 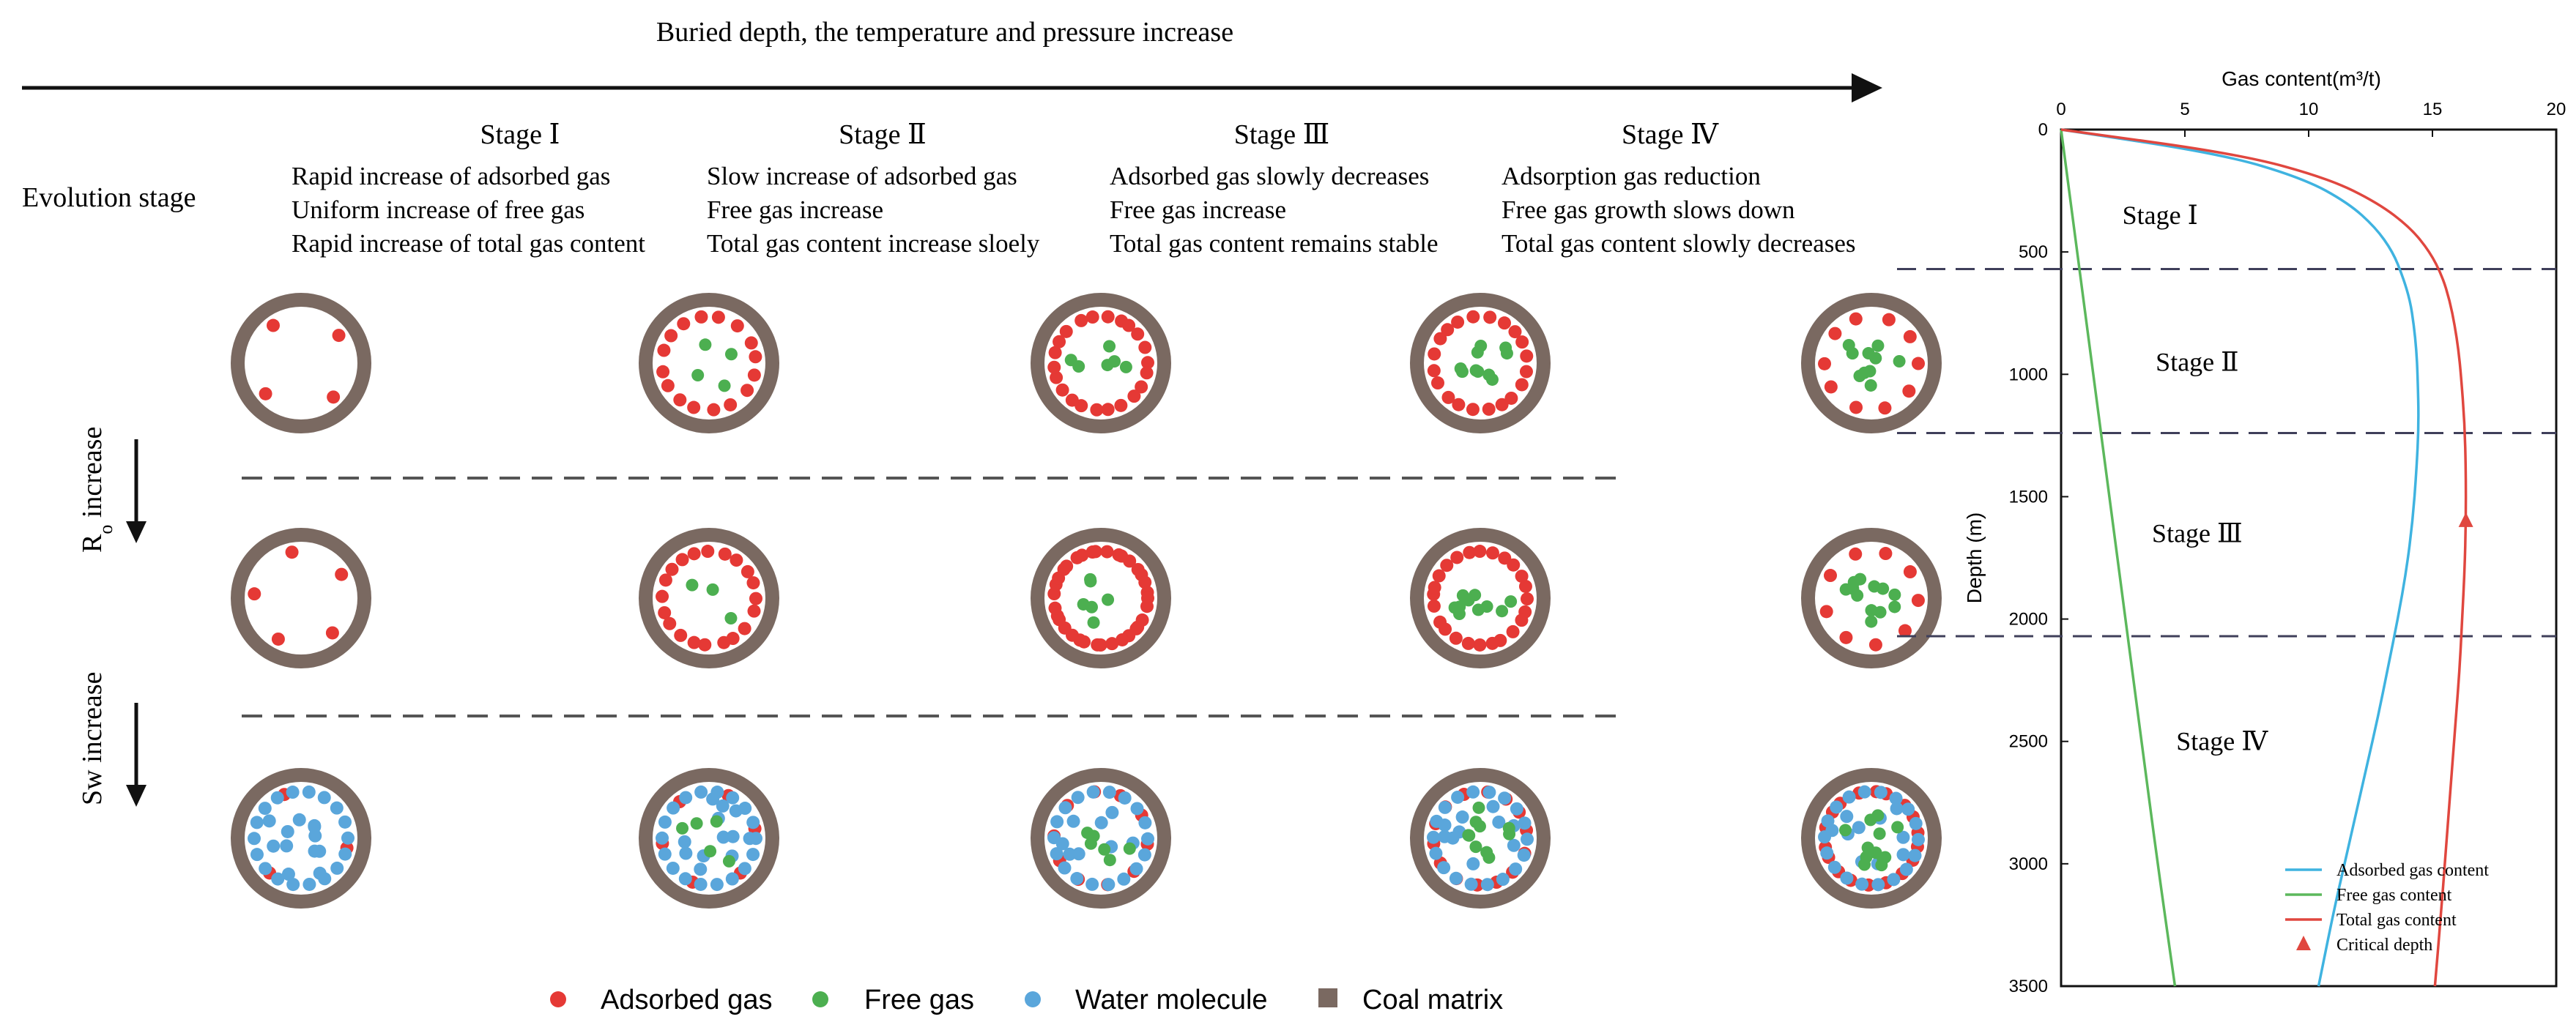 I want to click on legend-adsorbed-label: Adsorbed gas, so click(x=687, y=1000).